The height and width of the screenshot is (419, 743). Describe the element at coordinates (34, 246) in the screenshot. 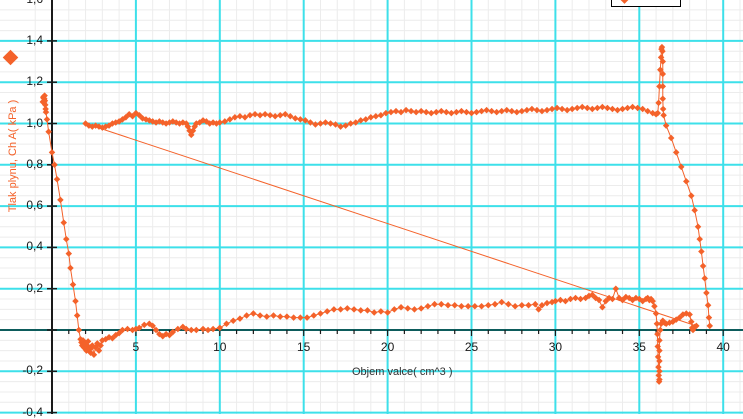

I see `y-tick-label: 0,4` at that location.